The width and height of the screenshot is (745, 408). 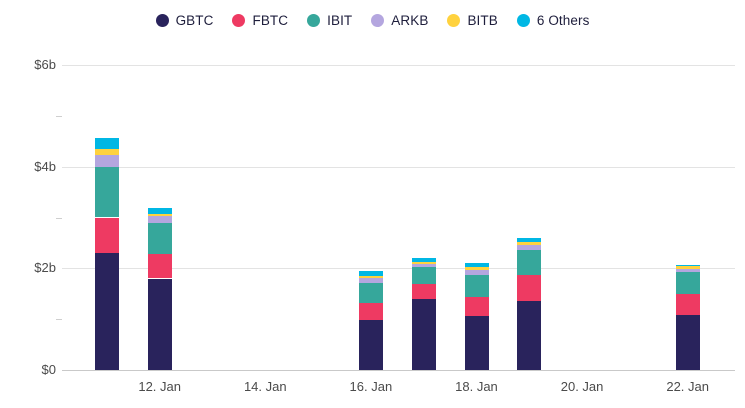 I want to click on bar-12-jan-arkb-segment, so click(x=159, y=219).